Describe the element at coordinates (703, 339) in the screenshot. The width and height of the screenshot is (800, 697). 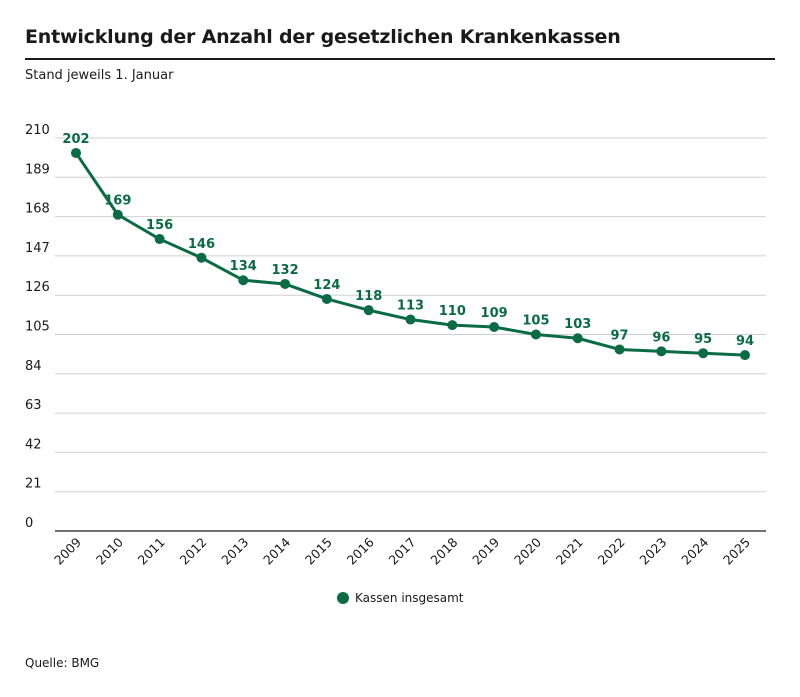
I see `data-label: 95` at that location.